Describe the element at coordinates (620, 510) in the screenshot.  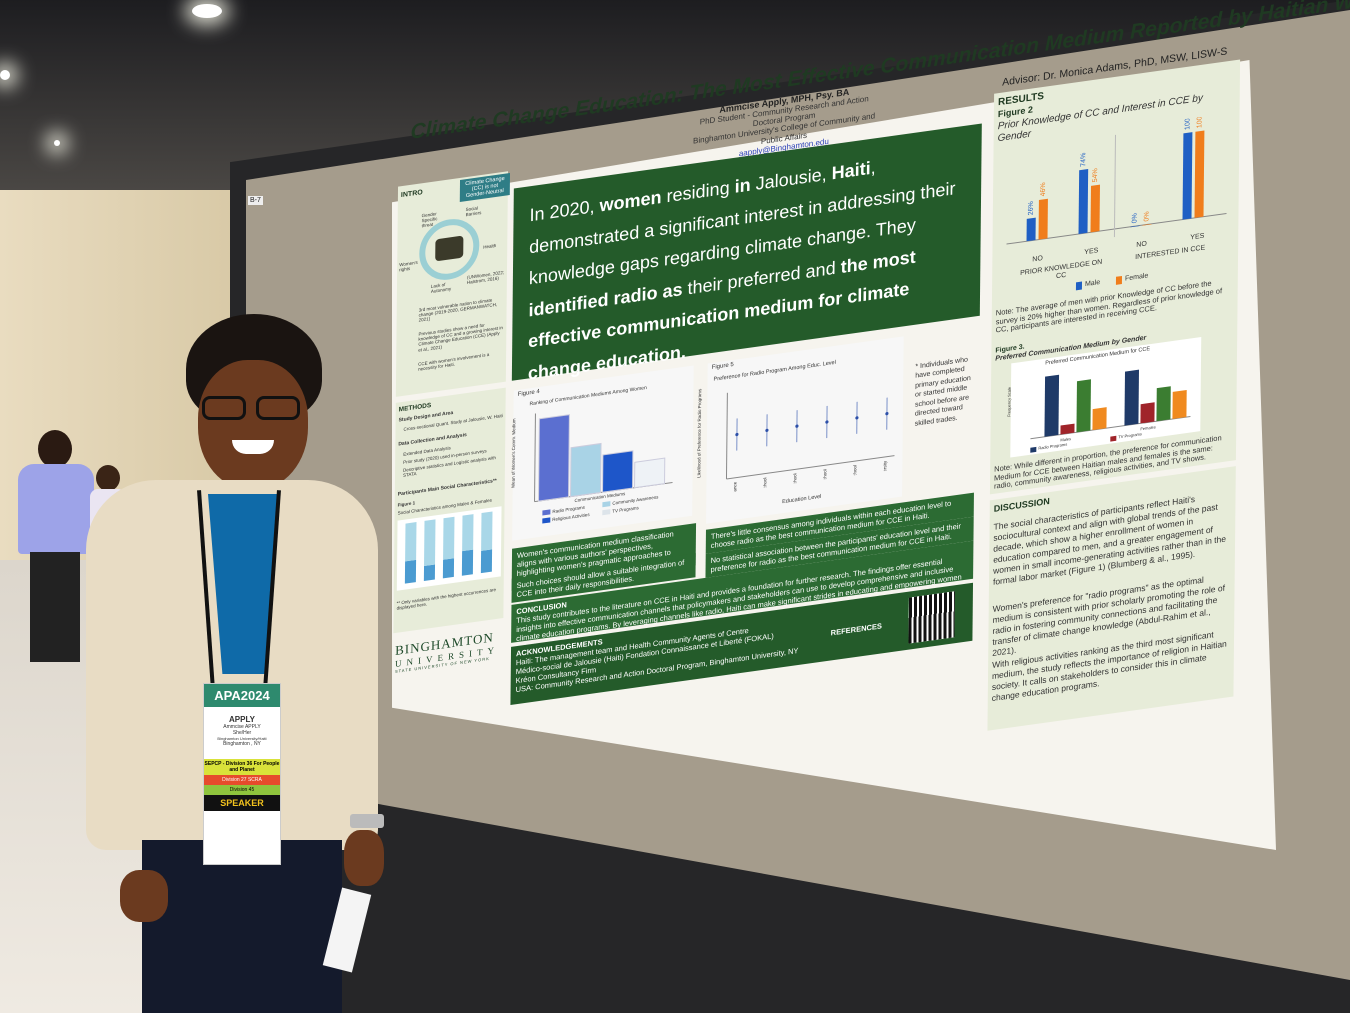
I see `fig4-legend: TV Programs` at that location.